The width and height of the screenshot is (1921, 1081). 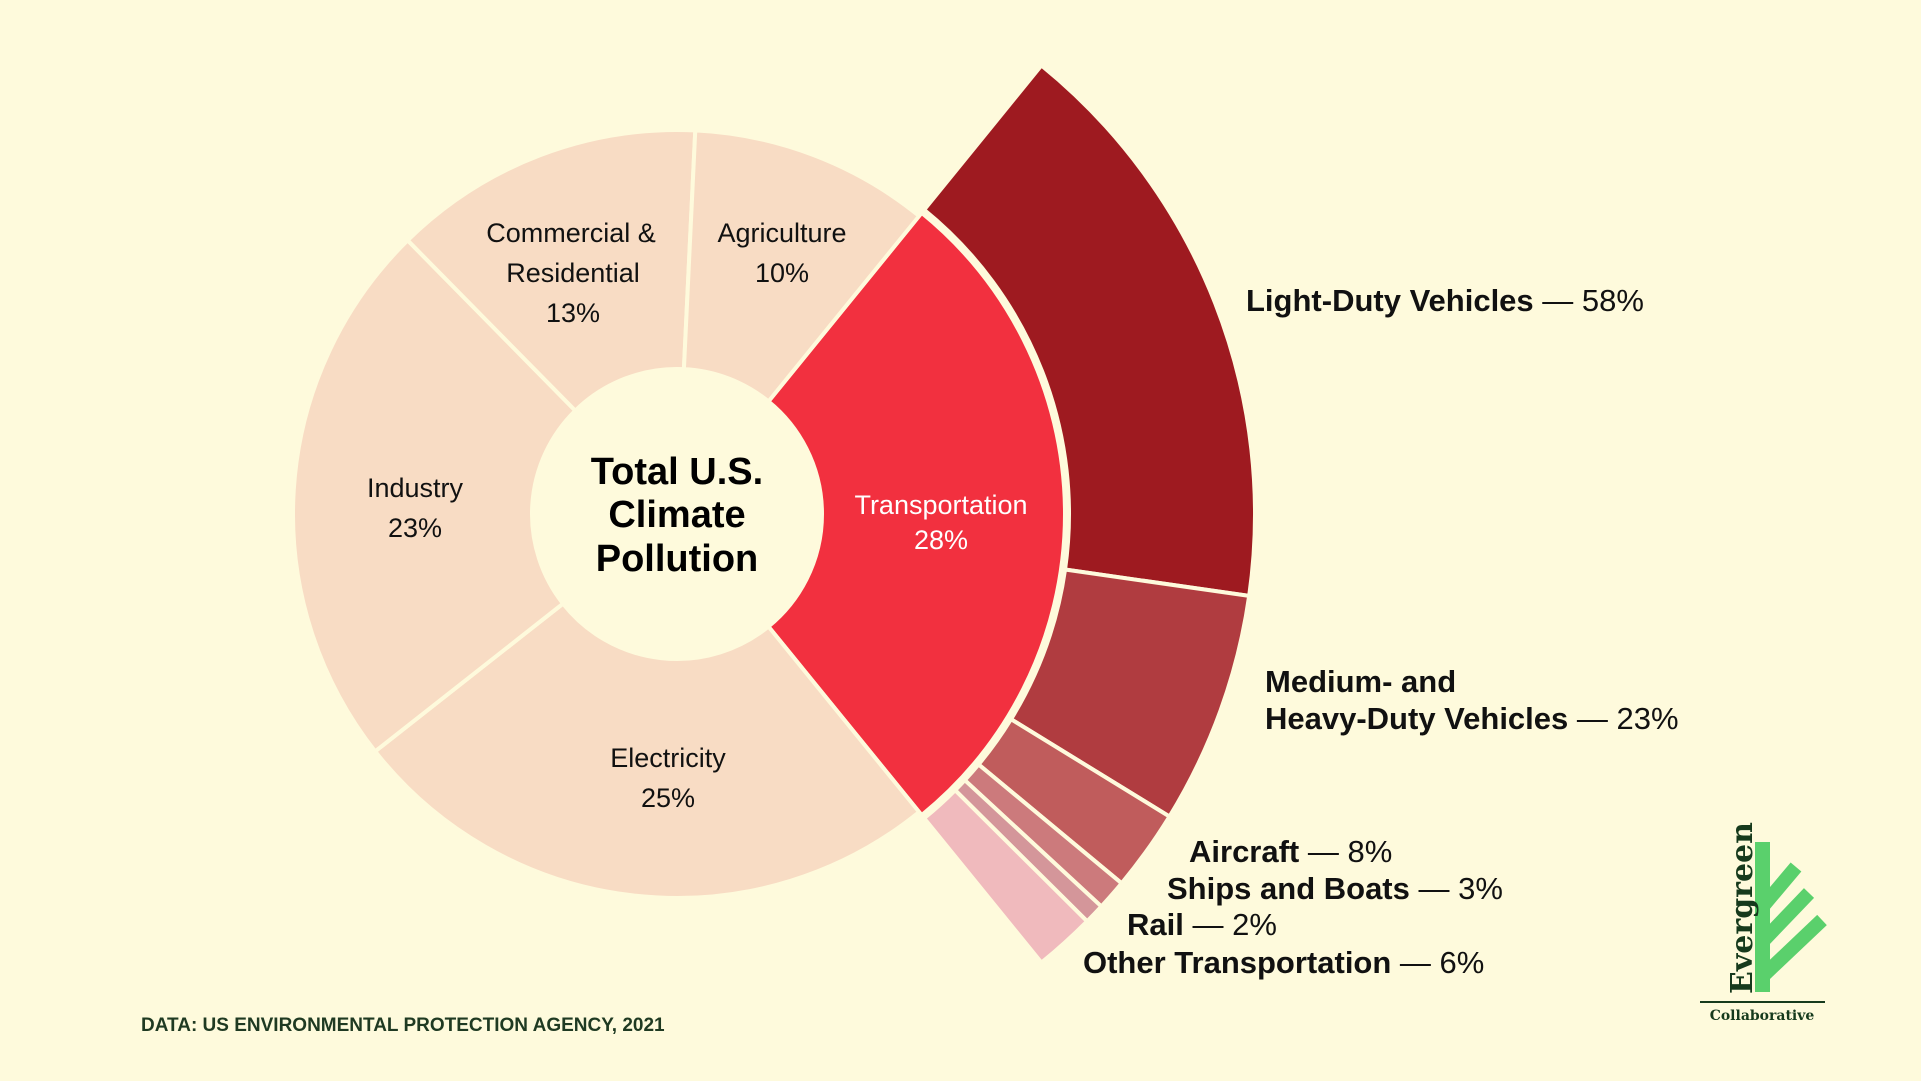 What do you see at coordinates (1005, 876) in the screenshot?
I see `breakdown-wedge-other-transportation` at bounding box center [1005, 876].